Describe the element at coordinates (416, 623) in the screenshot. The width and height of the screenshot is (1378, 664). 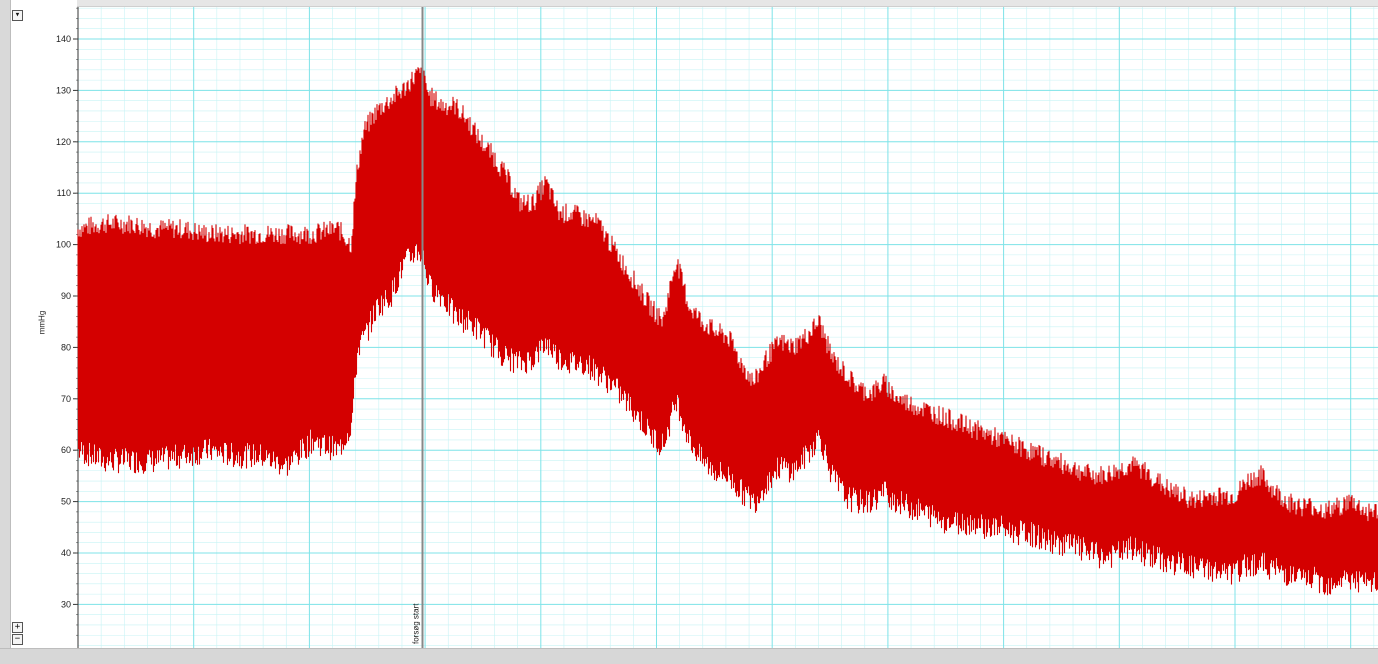
I see `event-marker-label: forsøg start` at that location.